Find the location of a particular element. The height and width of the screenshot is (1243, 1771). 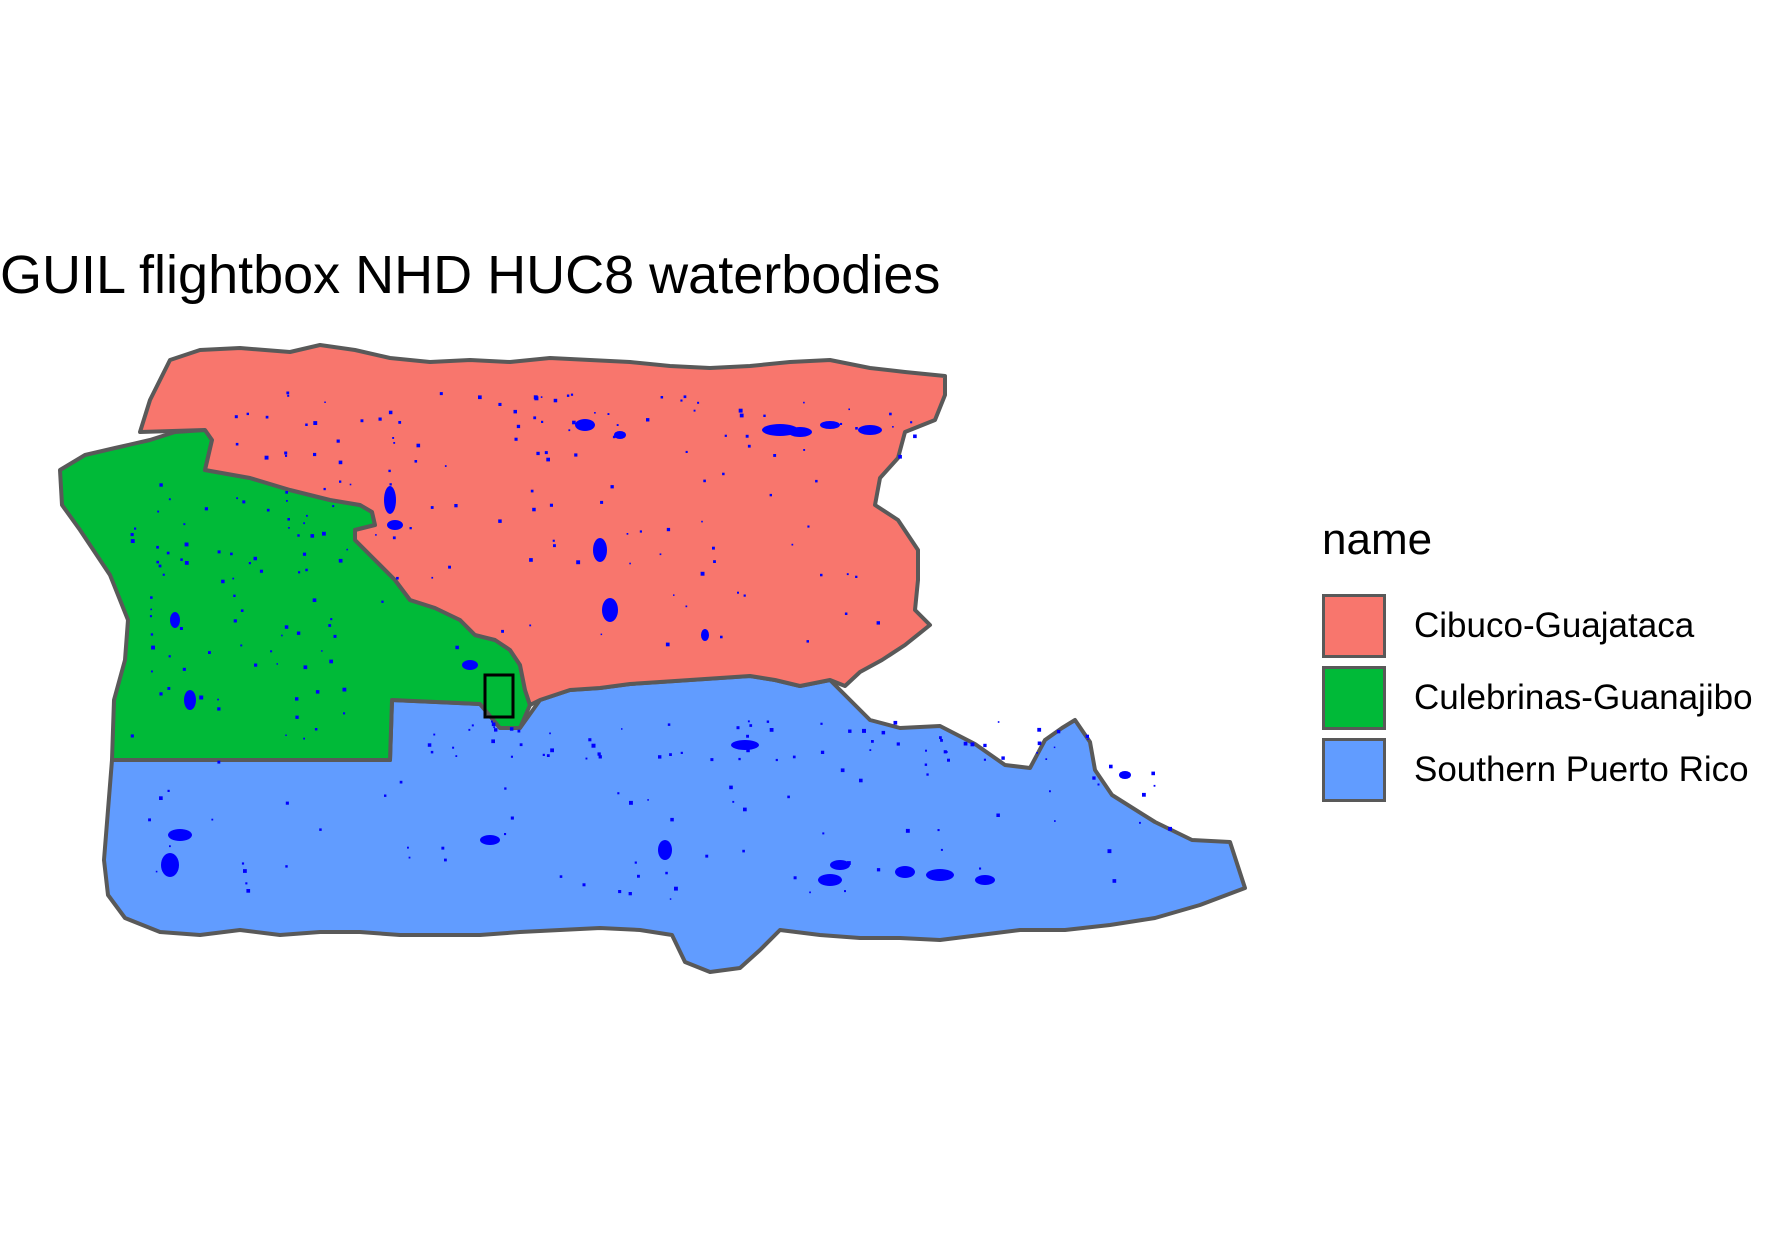

legend-swatch-blue is located at coordinates (1354, 770).